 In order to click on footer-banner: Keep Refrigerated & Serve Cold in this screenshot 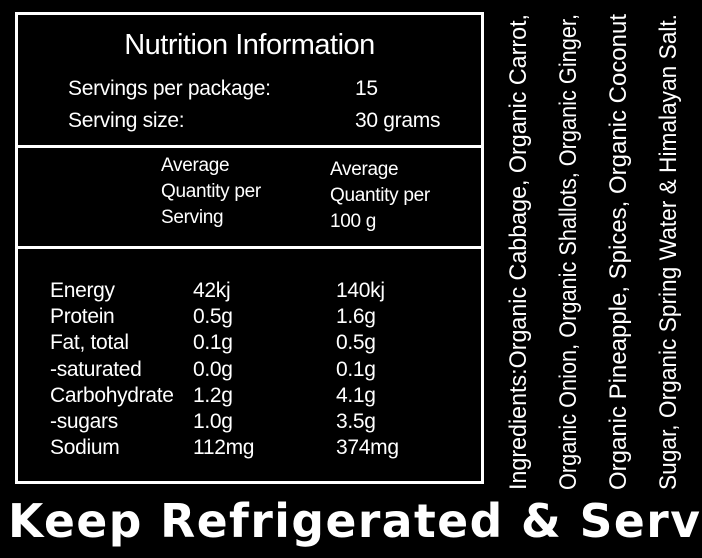, I will do `click(351, 526)`.